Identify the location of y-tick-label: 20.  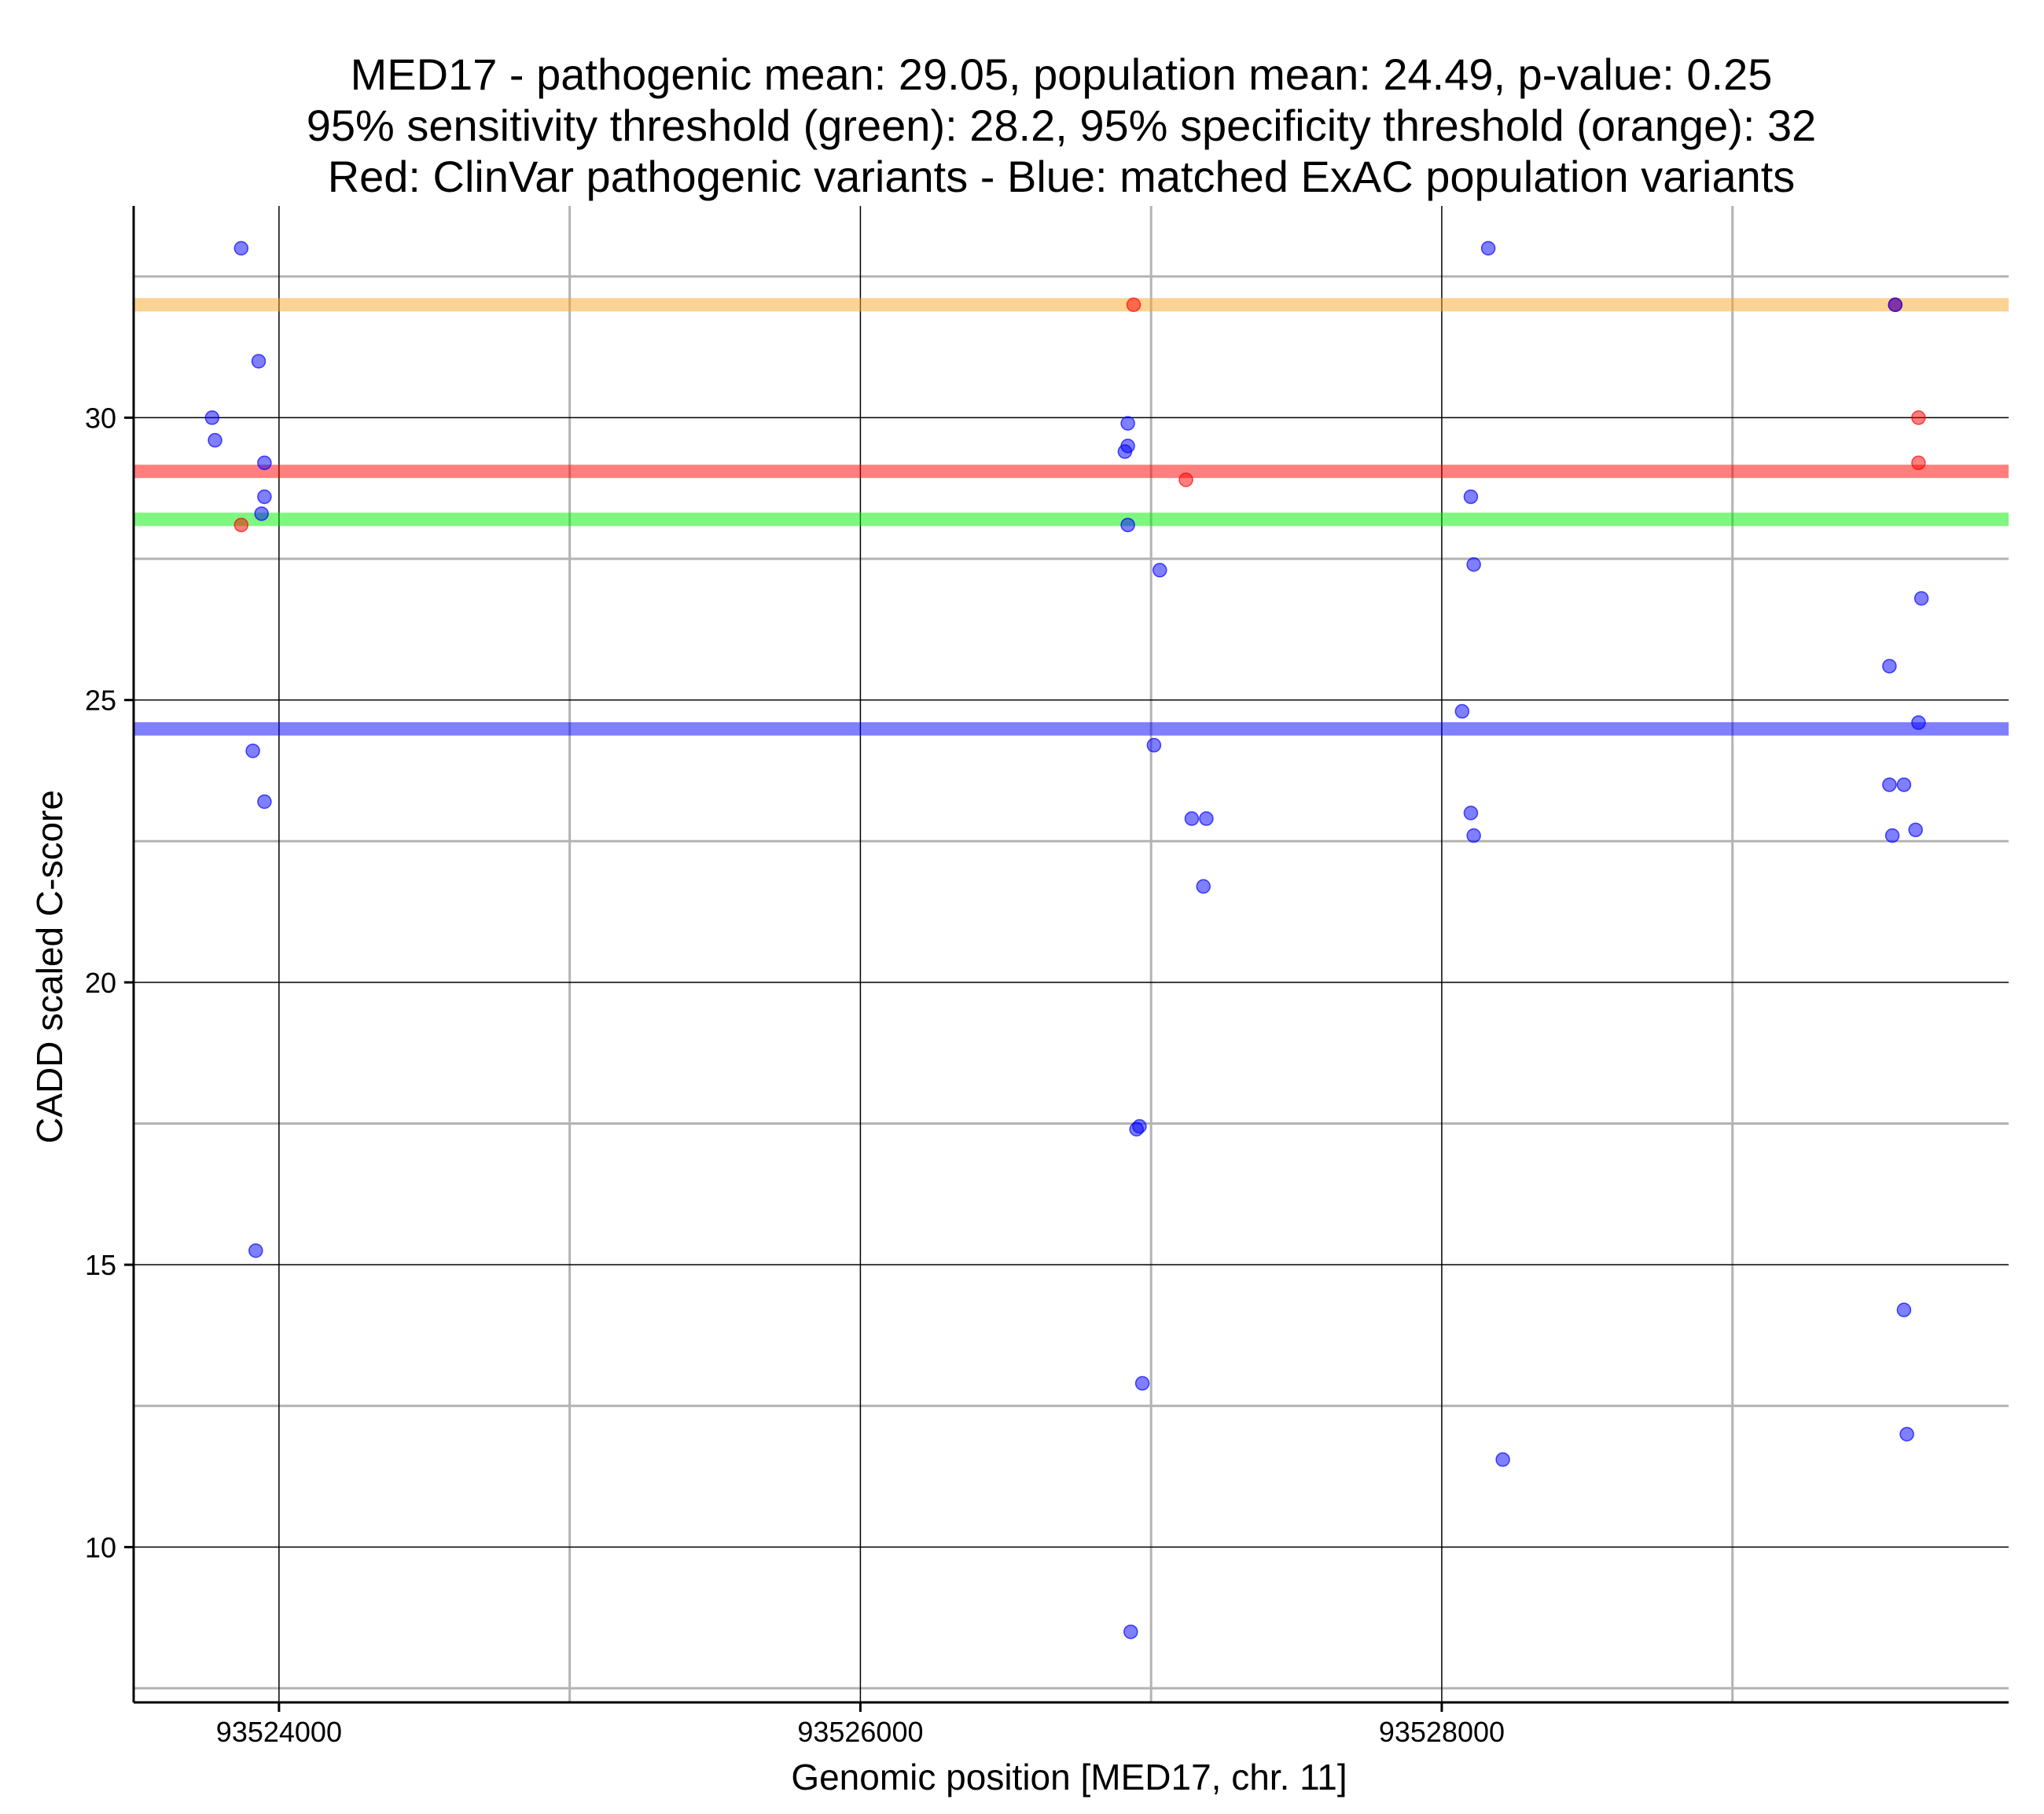
(101, 983).